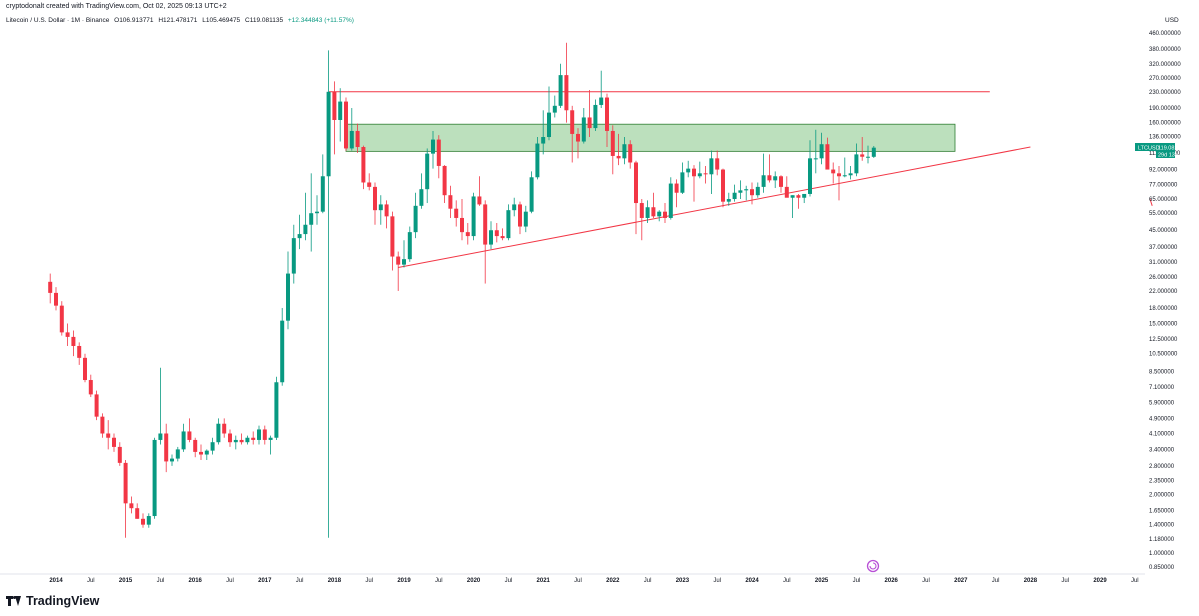  Describe the element at coordinates (1165, 34) in the screenshot. I see `price-tick-label: 460.000000` at that location.